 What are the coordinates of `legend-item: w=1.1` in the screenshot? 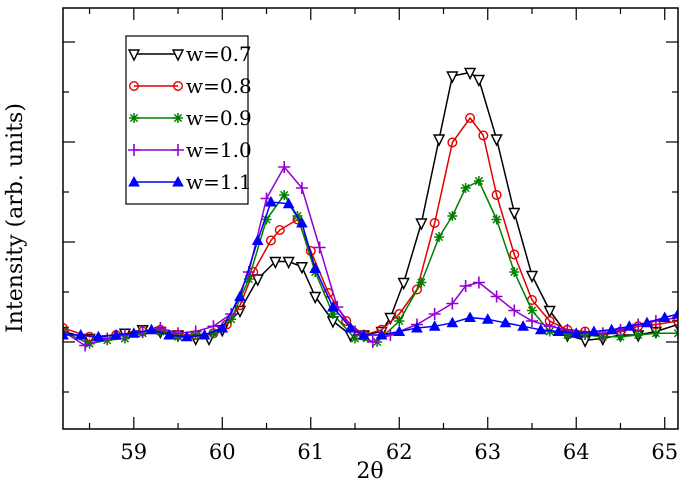 It's located at (190, 182).